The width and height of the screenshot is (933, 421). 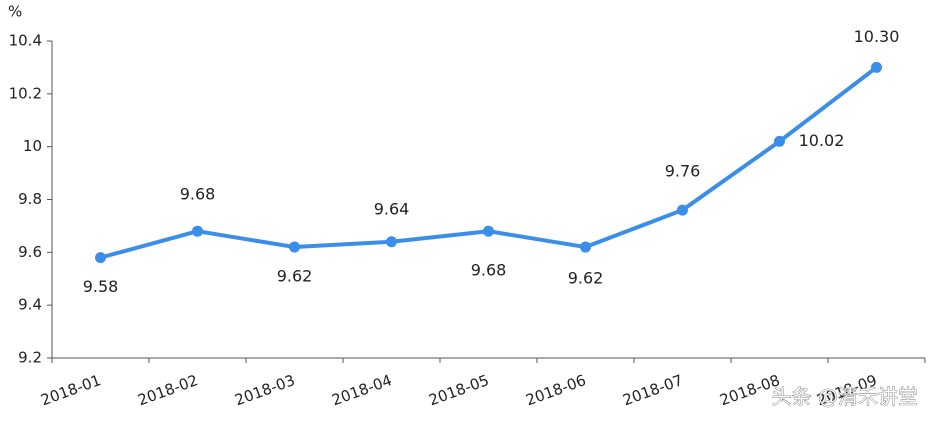 What do you see at coordinates (30, 252) in the screenshot?
I see `y-tick-label: 9.6` at bounding box center [30, 252].